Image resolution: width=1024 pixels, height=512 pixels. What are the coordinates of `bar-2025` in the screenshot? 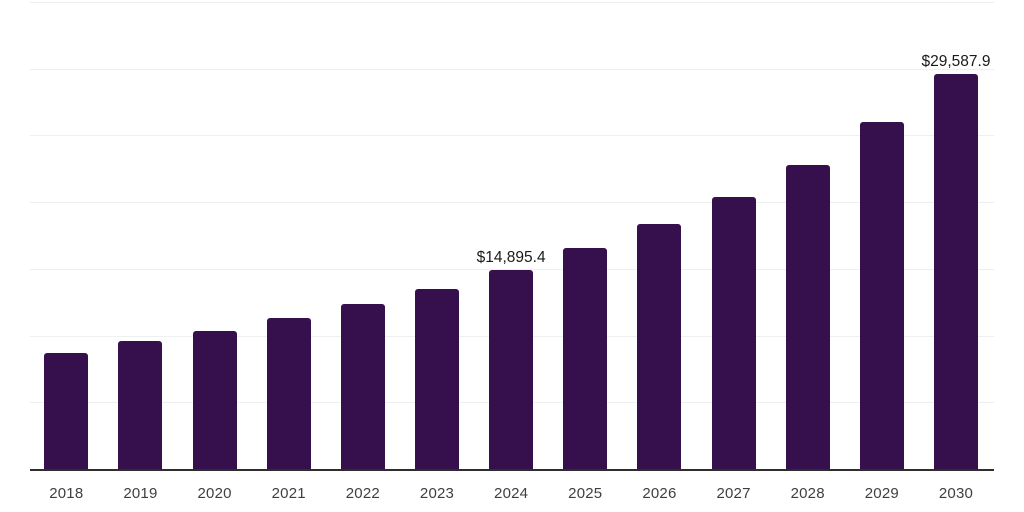 It's located at (585, 358).